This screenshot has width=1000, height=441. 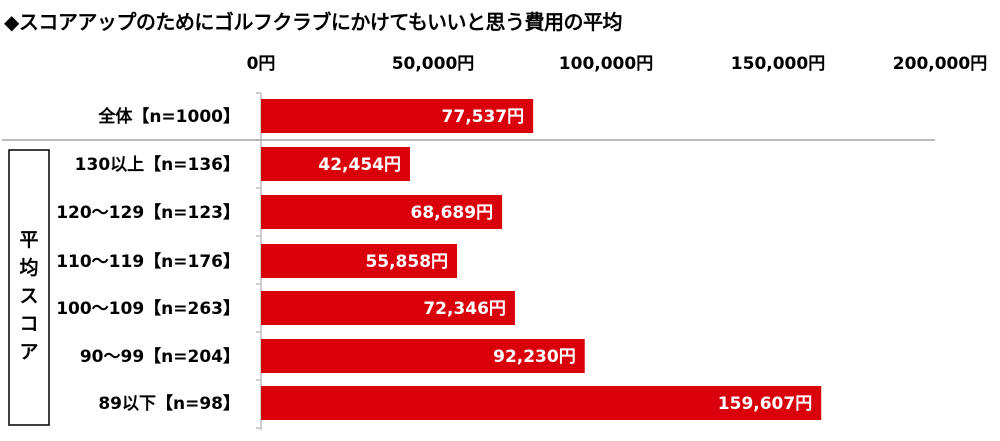 I want to click on value-label: 159,607円, so click(x=765, y=404).